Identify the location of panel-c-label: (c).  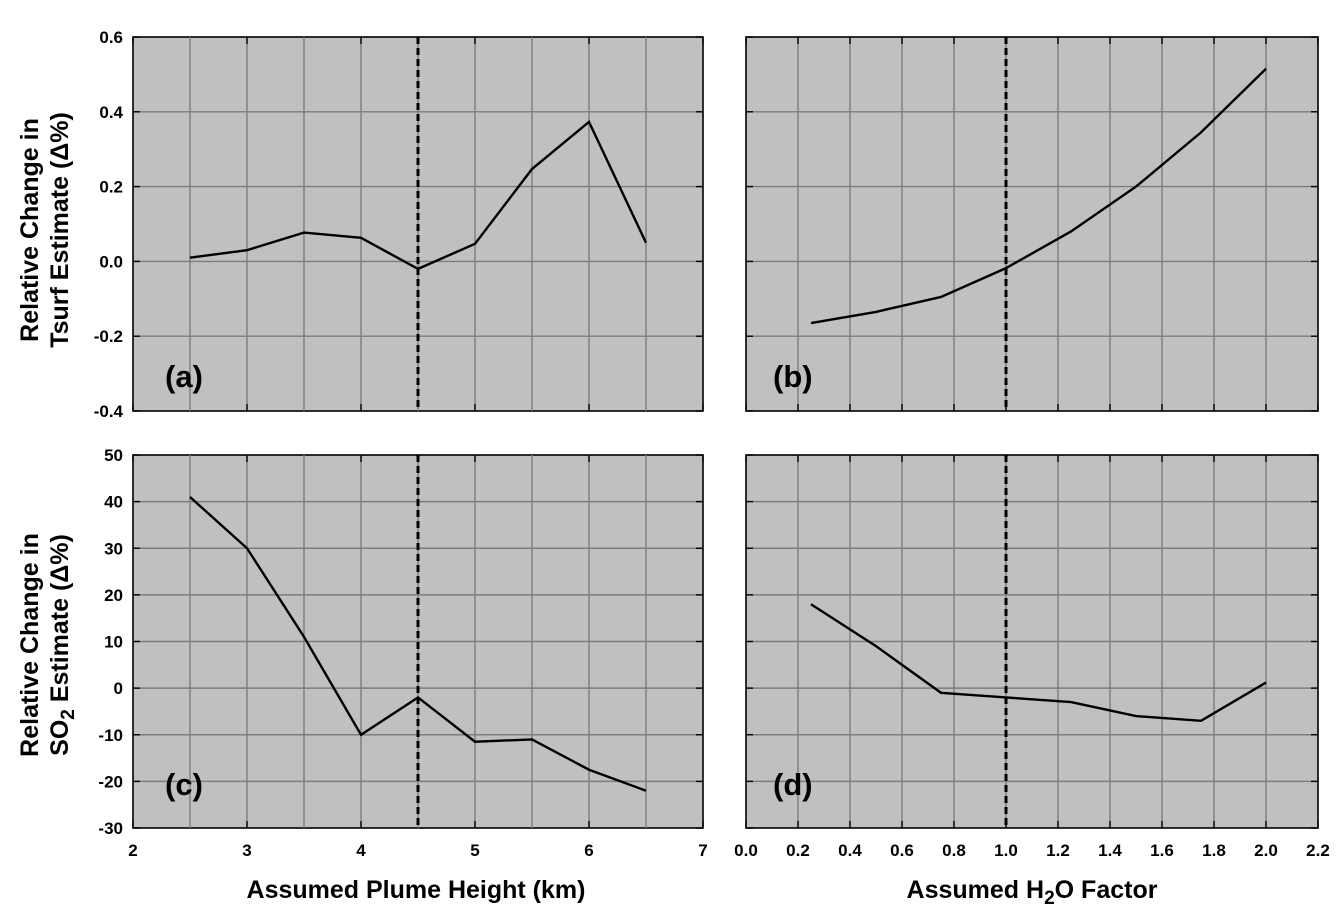
(184, 784).